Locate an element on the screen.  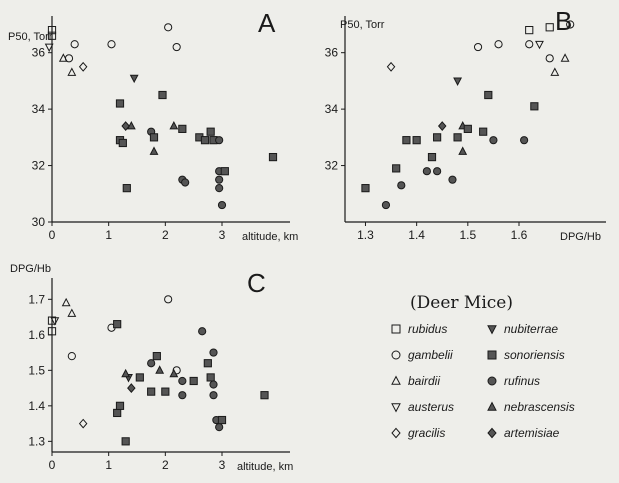
legend-marker-artemisiae is located at coordinates (492, 433).